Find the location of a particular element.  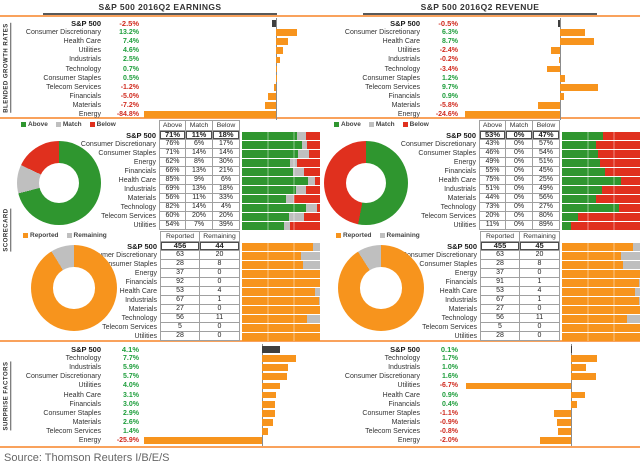

value-cell: 54% is located at coordinates (172, 225).